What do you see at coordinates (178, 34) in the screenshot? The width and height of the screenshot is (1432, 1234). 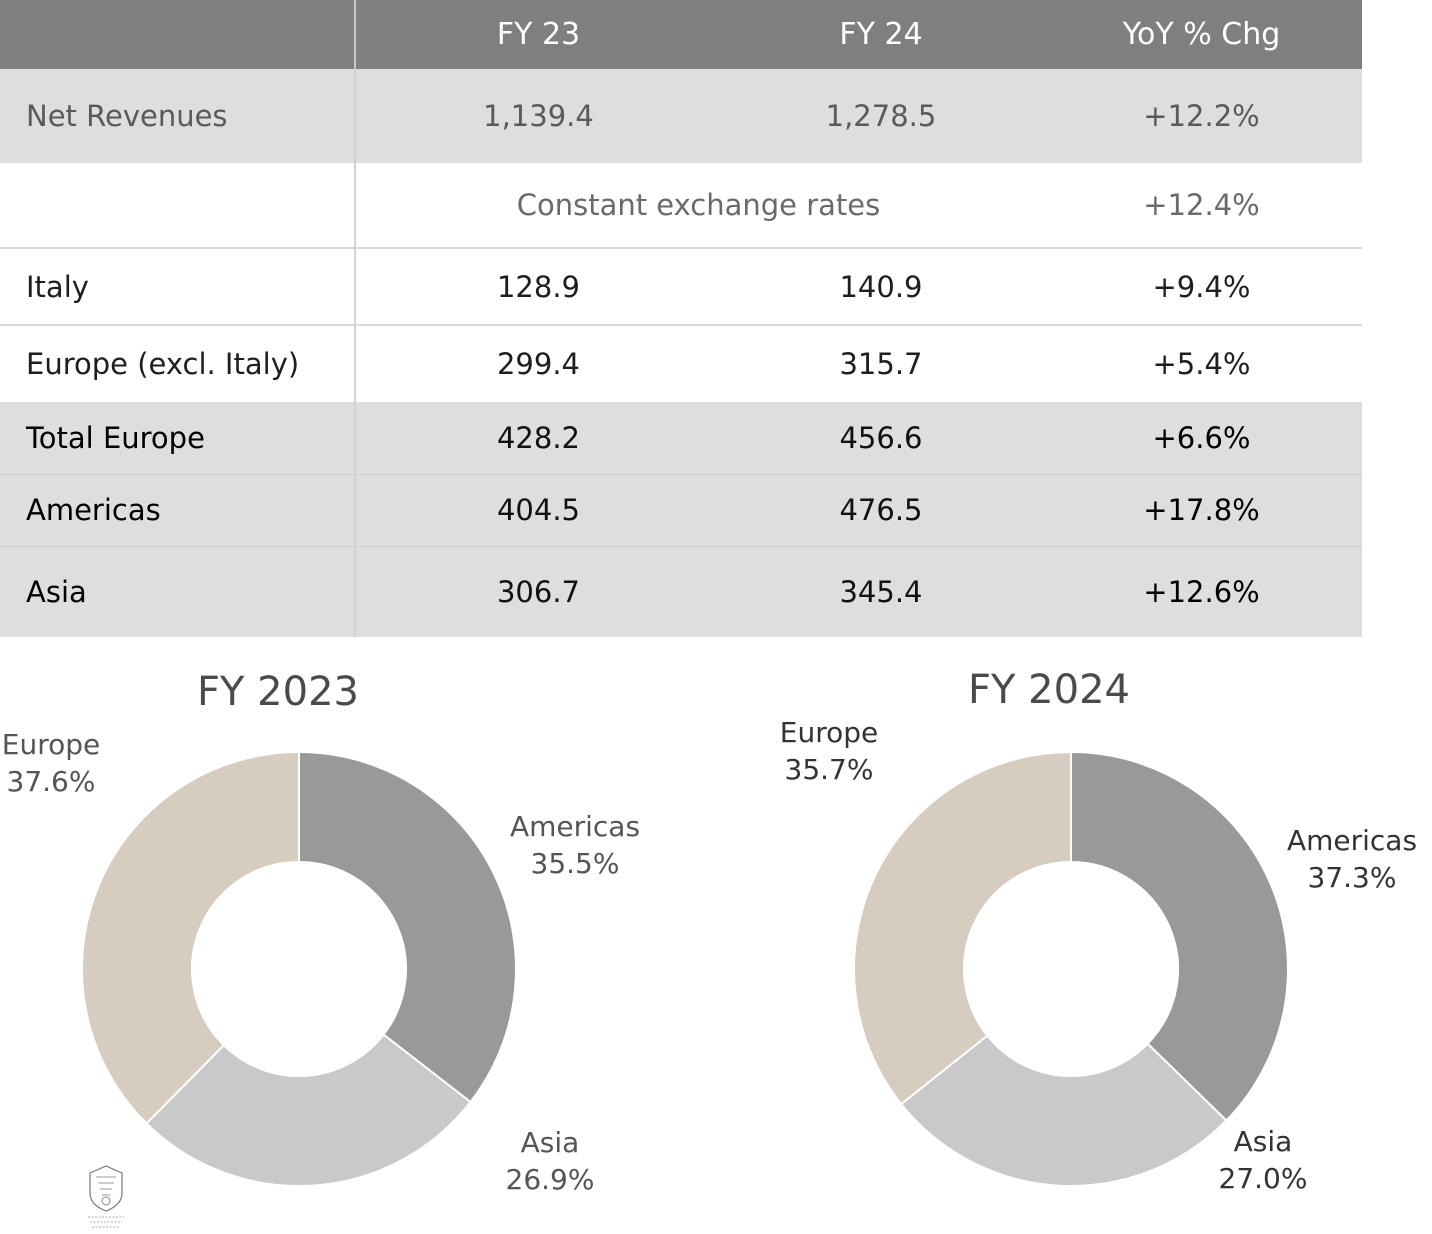 I see `header-blank` at bounding box center [178, 34].